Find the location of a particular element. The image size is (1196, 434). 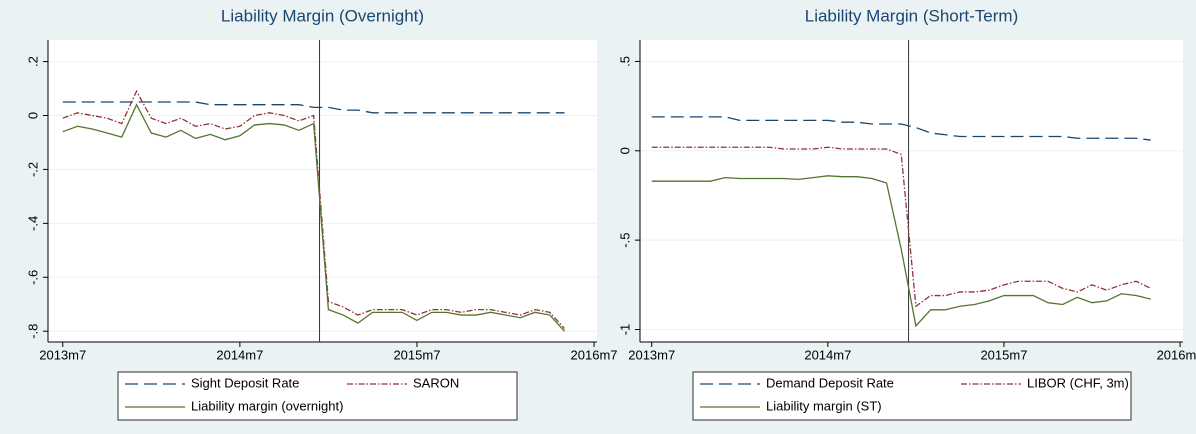

legend-label: SARON is located at coordinates (436, 382).